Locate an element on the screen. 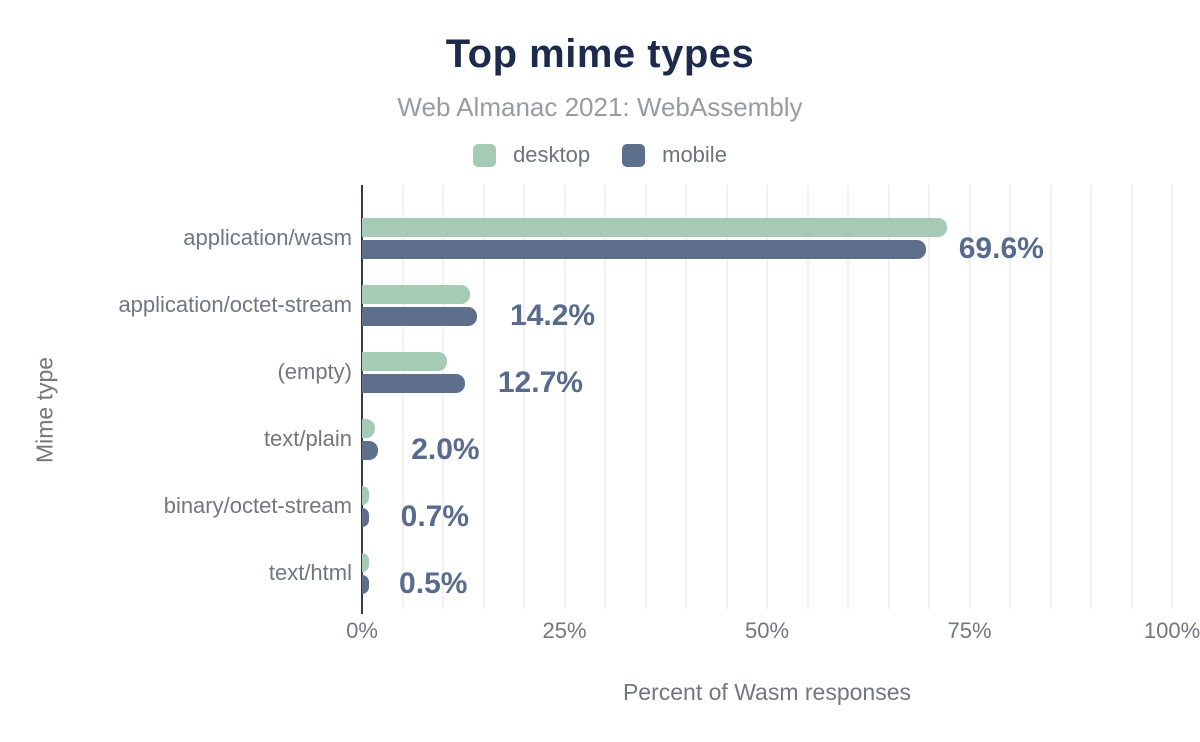 Image resolution: width=1200 pixels, height=742 pixels. page-title: Top mime types is located at coordinates (600, 54).